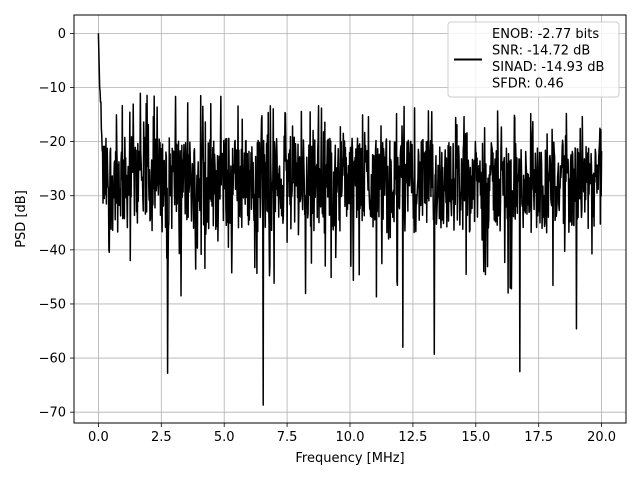 This screenshot has width=640, height=480. Describe the element at coordinates (62, 34) in the screenshot. I see `y-tick-label: 0` at that location.